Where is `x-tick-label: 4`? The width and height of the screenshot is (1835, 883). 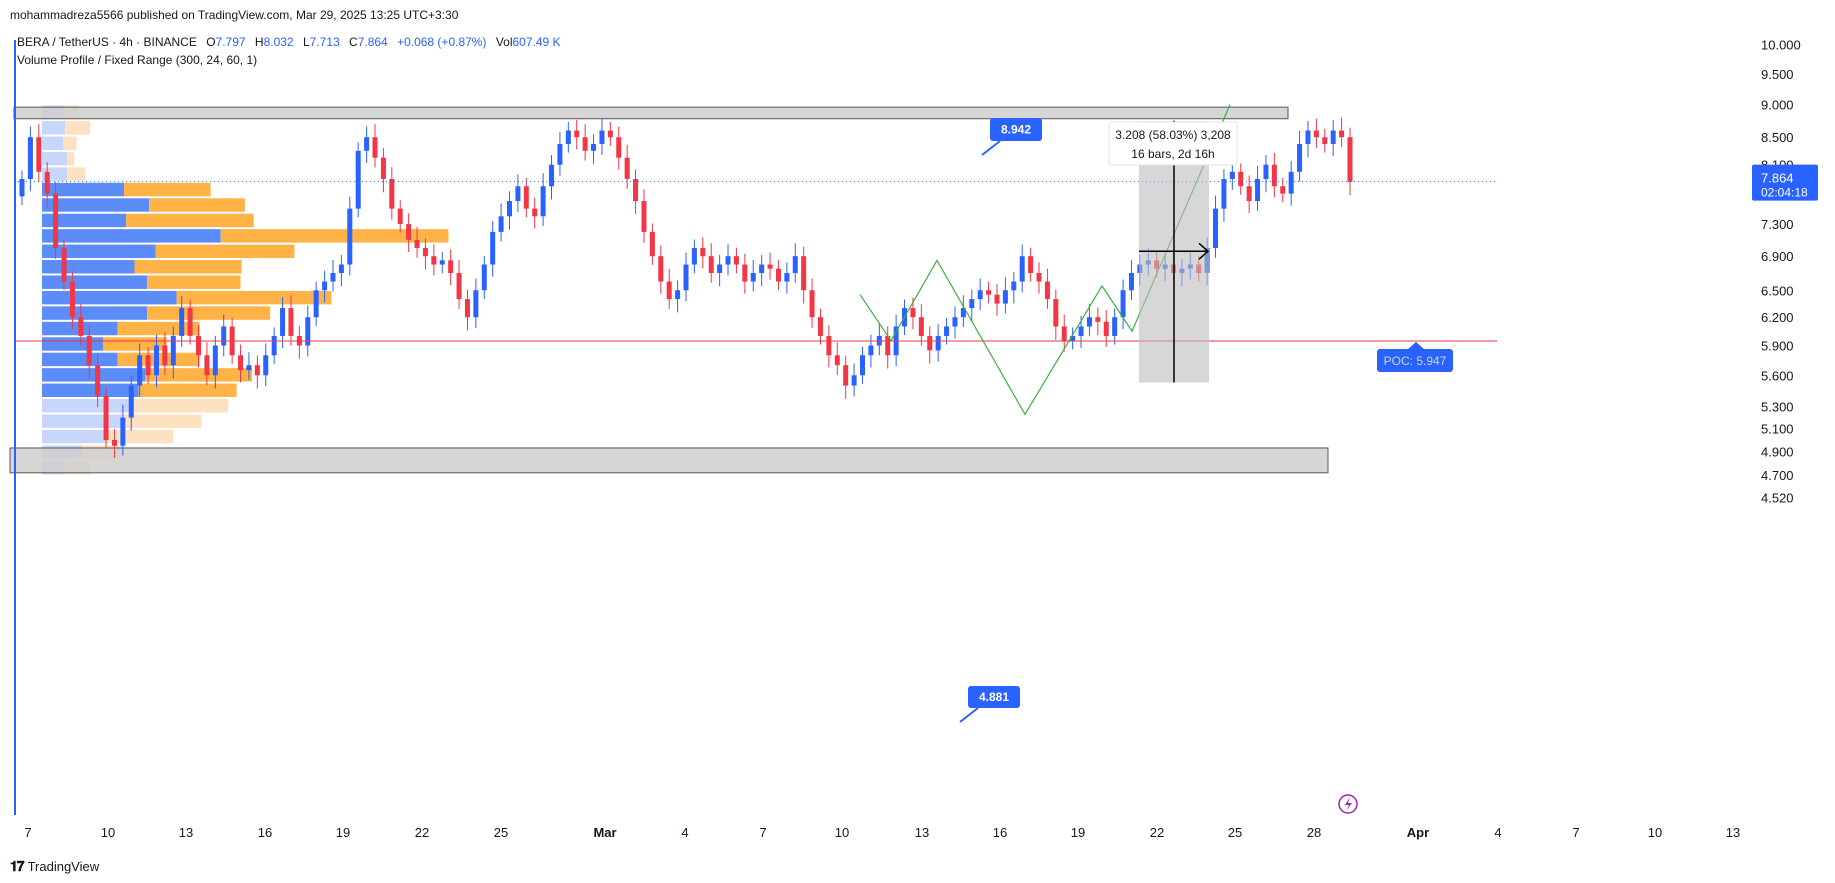 x-tick-label: 4 is located at coordinates (1497, 832).